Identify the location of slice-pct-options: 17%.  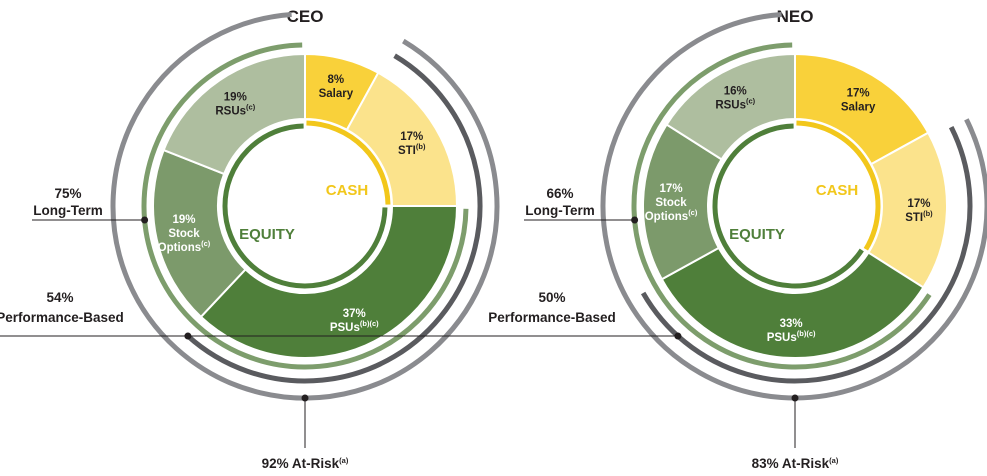
(671, 189).